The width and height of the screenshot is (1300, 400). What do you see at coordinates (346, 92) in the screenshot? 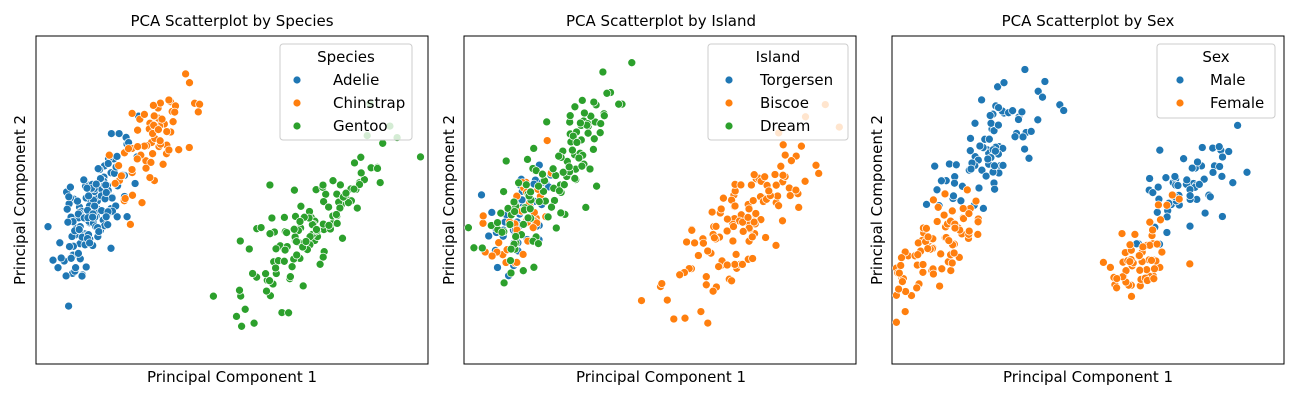
I see `legend: Species Adelie Chinstrap Gentoo` at bounding box center [346, 92].